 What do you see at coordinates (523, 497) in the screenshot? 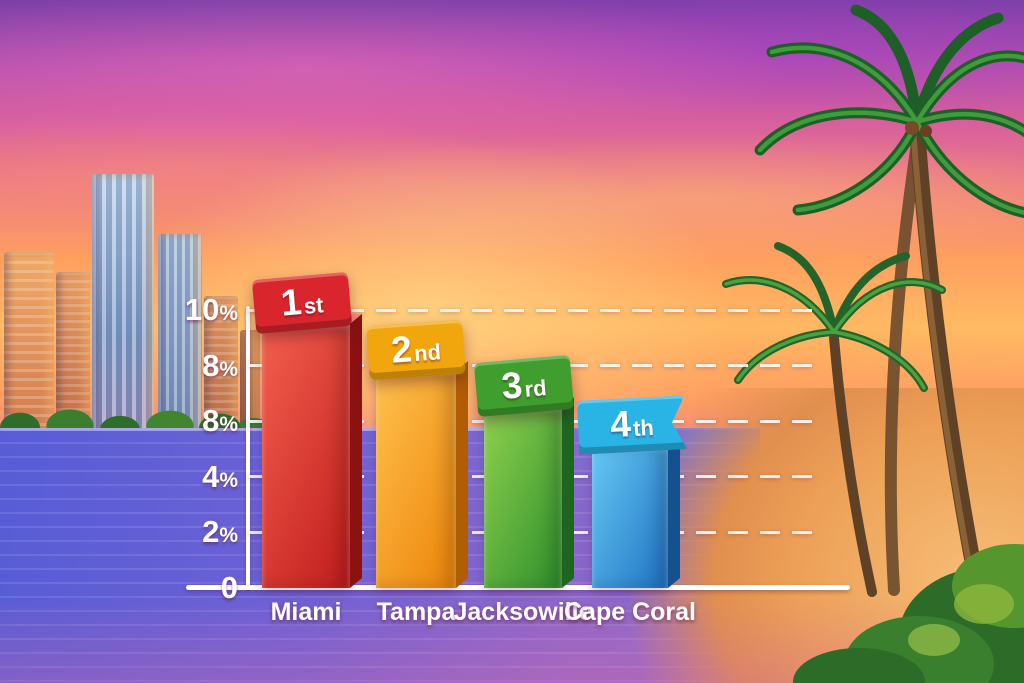
I see `bar-jacksonville` at bounding box center [523, 497].